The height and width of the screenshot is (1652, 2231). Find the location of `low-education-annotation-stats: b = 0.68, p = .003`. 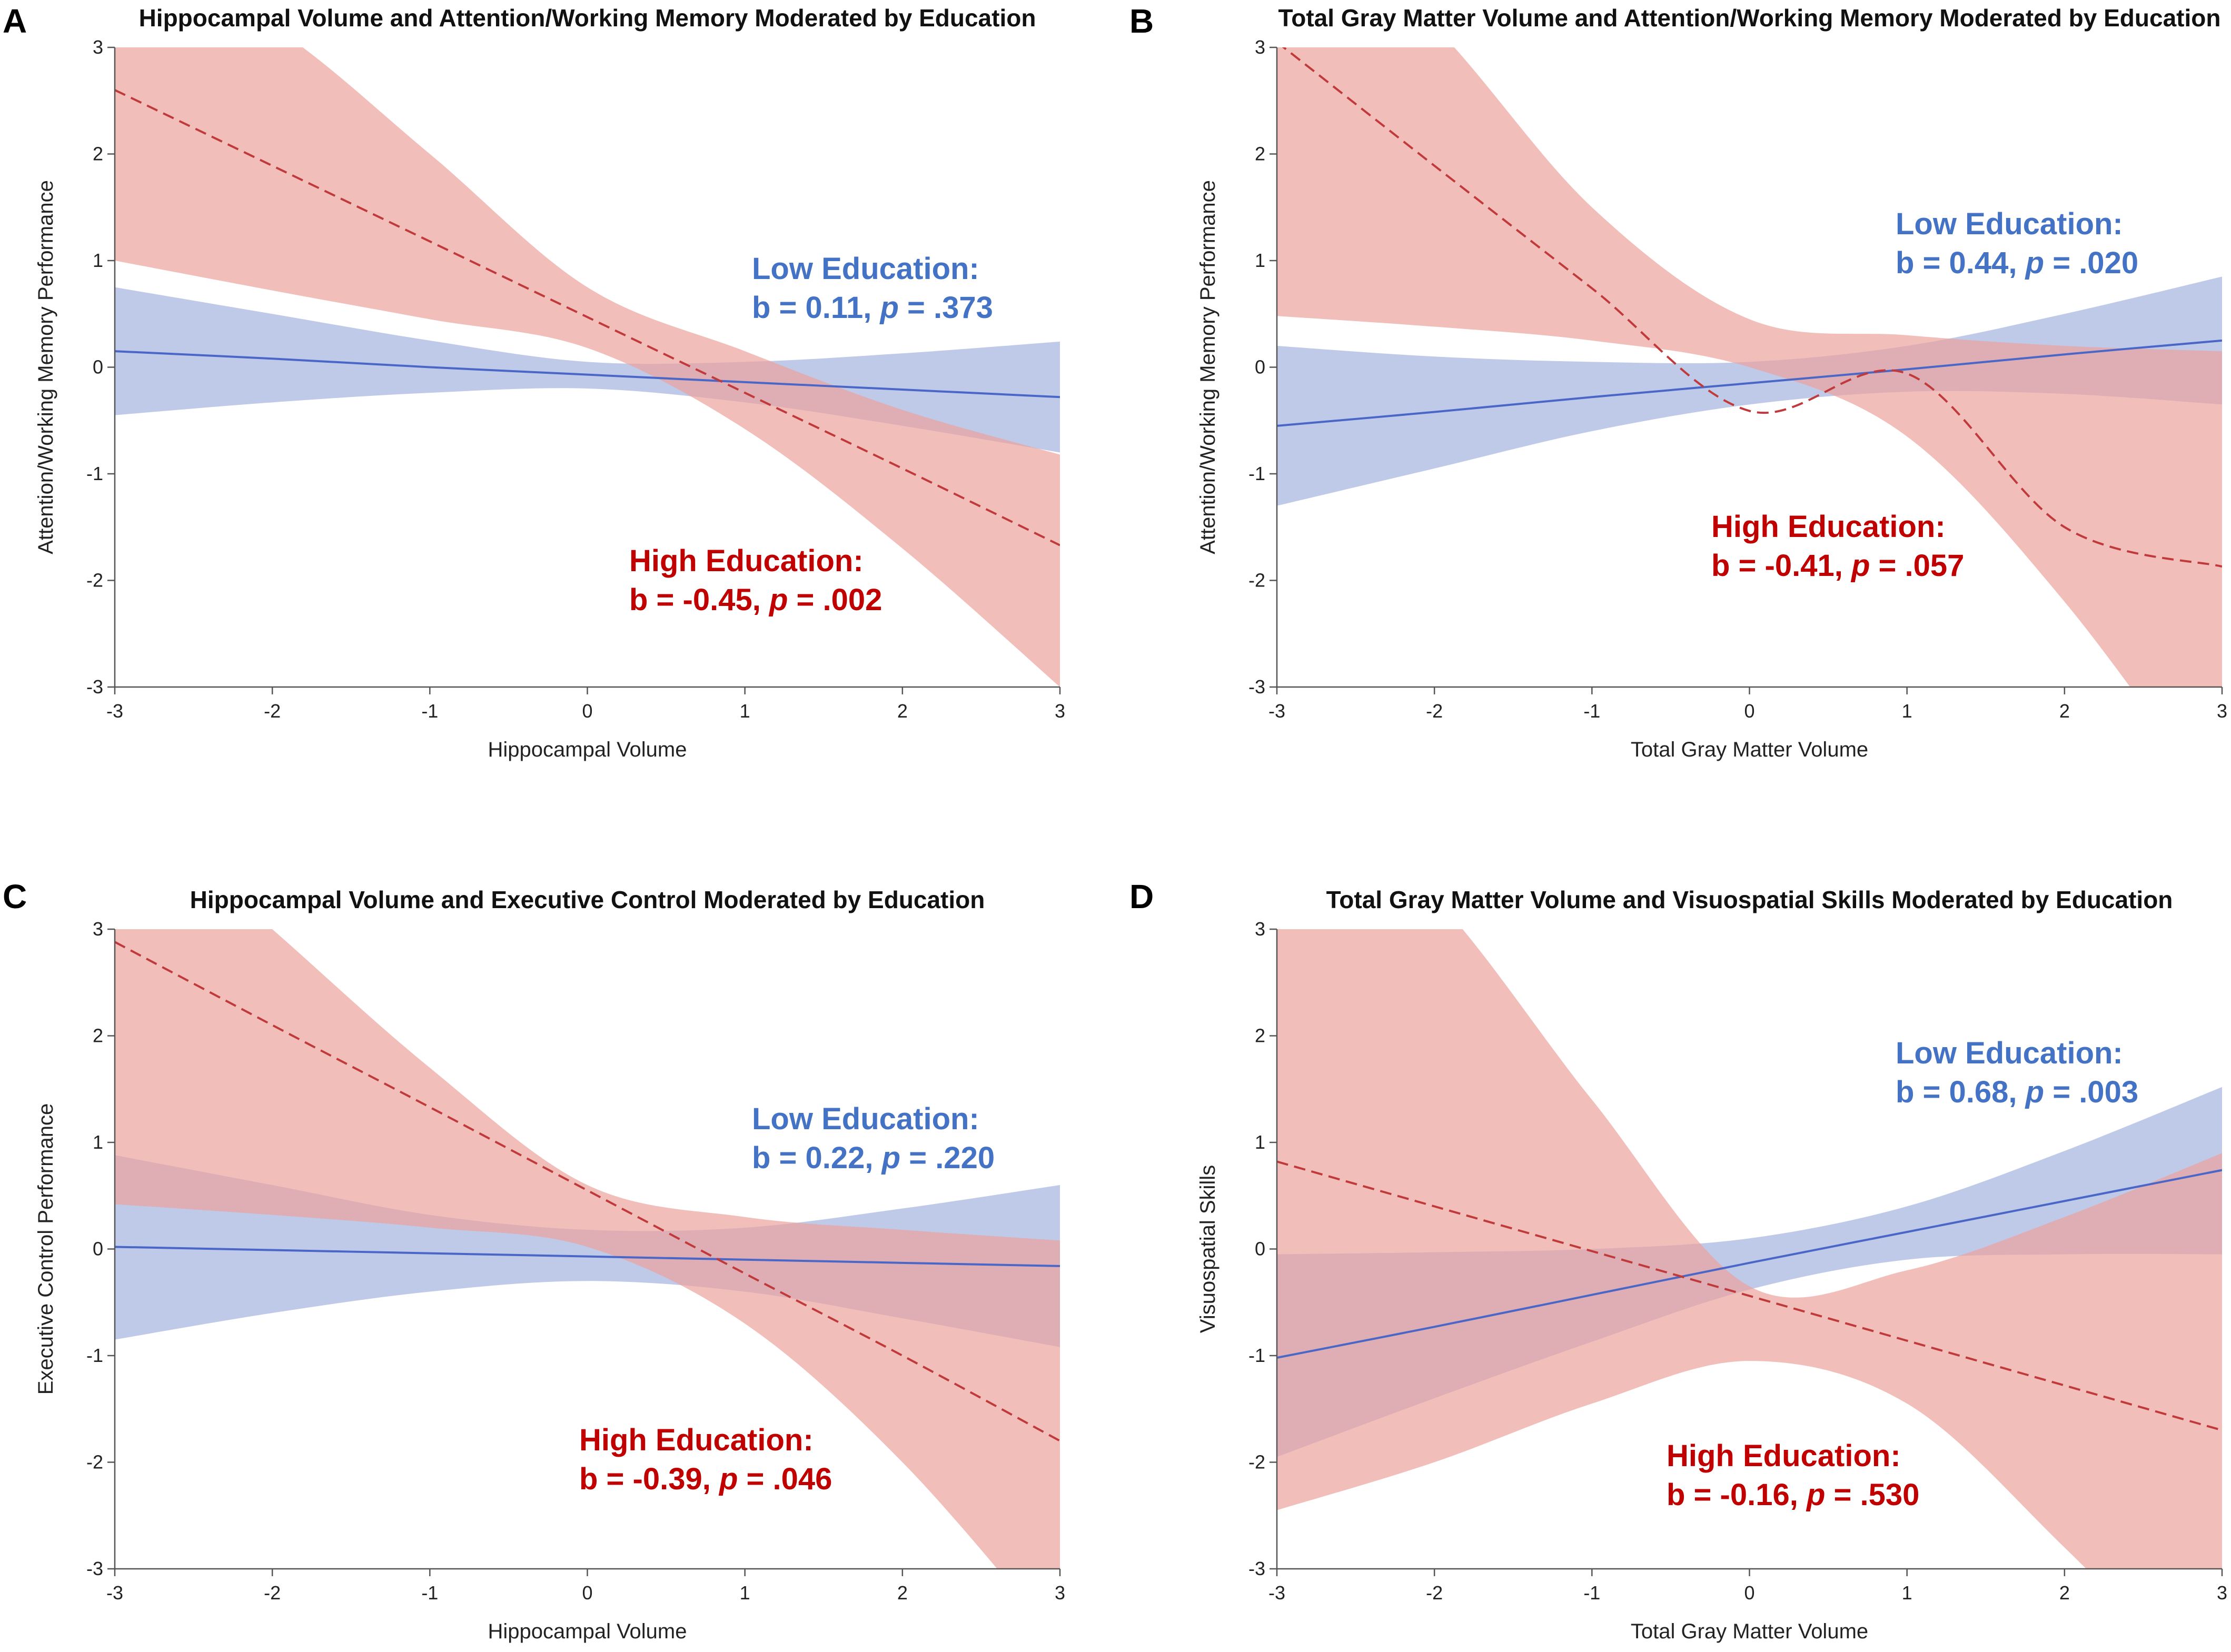

low-education-annotation-stats: b = 0.68, p = .003 is located at coordinates (2017, 1092).